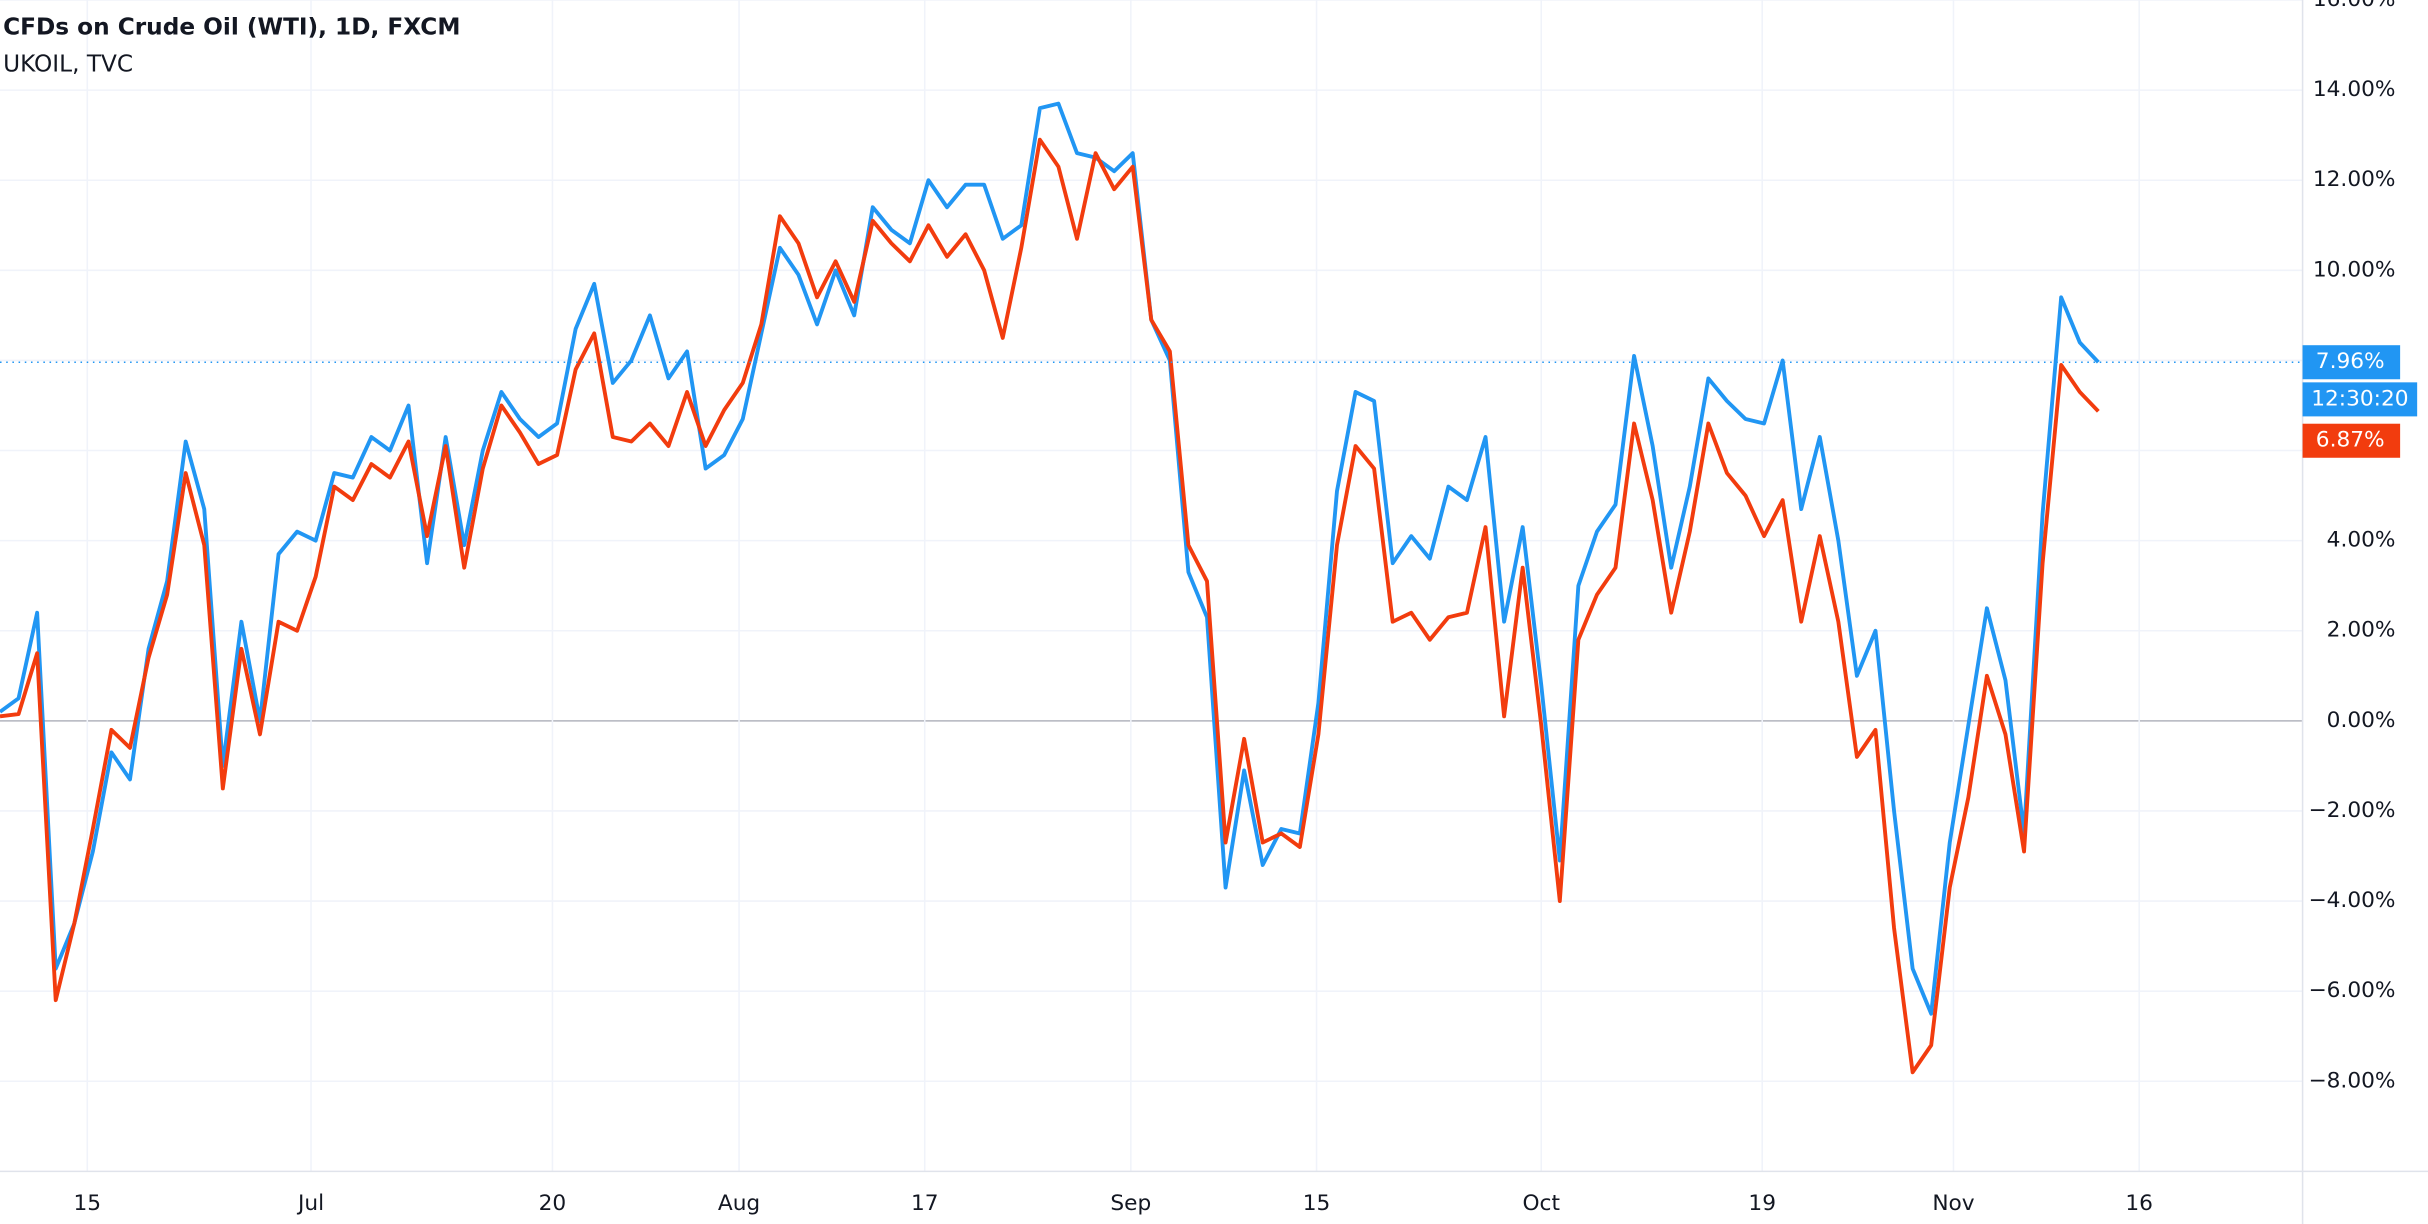  Describe the element at coordinates (739, 1203) in the screenshot. I see `x-tick-label: Aug` at that location.